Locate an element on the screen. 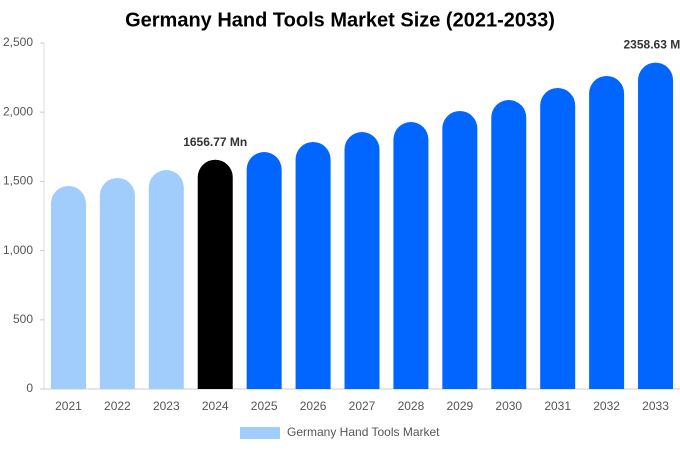 The image size is (680, 450). legend-swatch is located at coordinates (260, 433).